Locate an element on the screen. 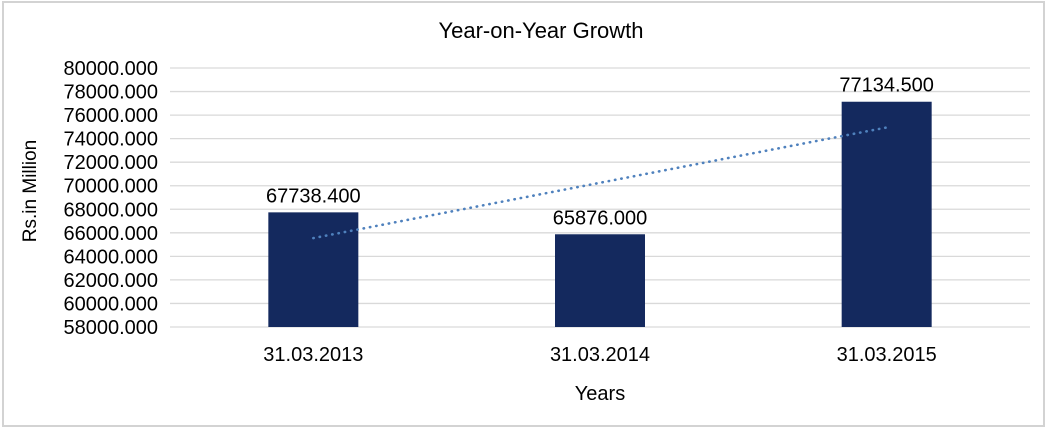  bar-data-label: 65876.000 is located at coordinates (600, 218).